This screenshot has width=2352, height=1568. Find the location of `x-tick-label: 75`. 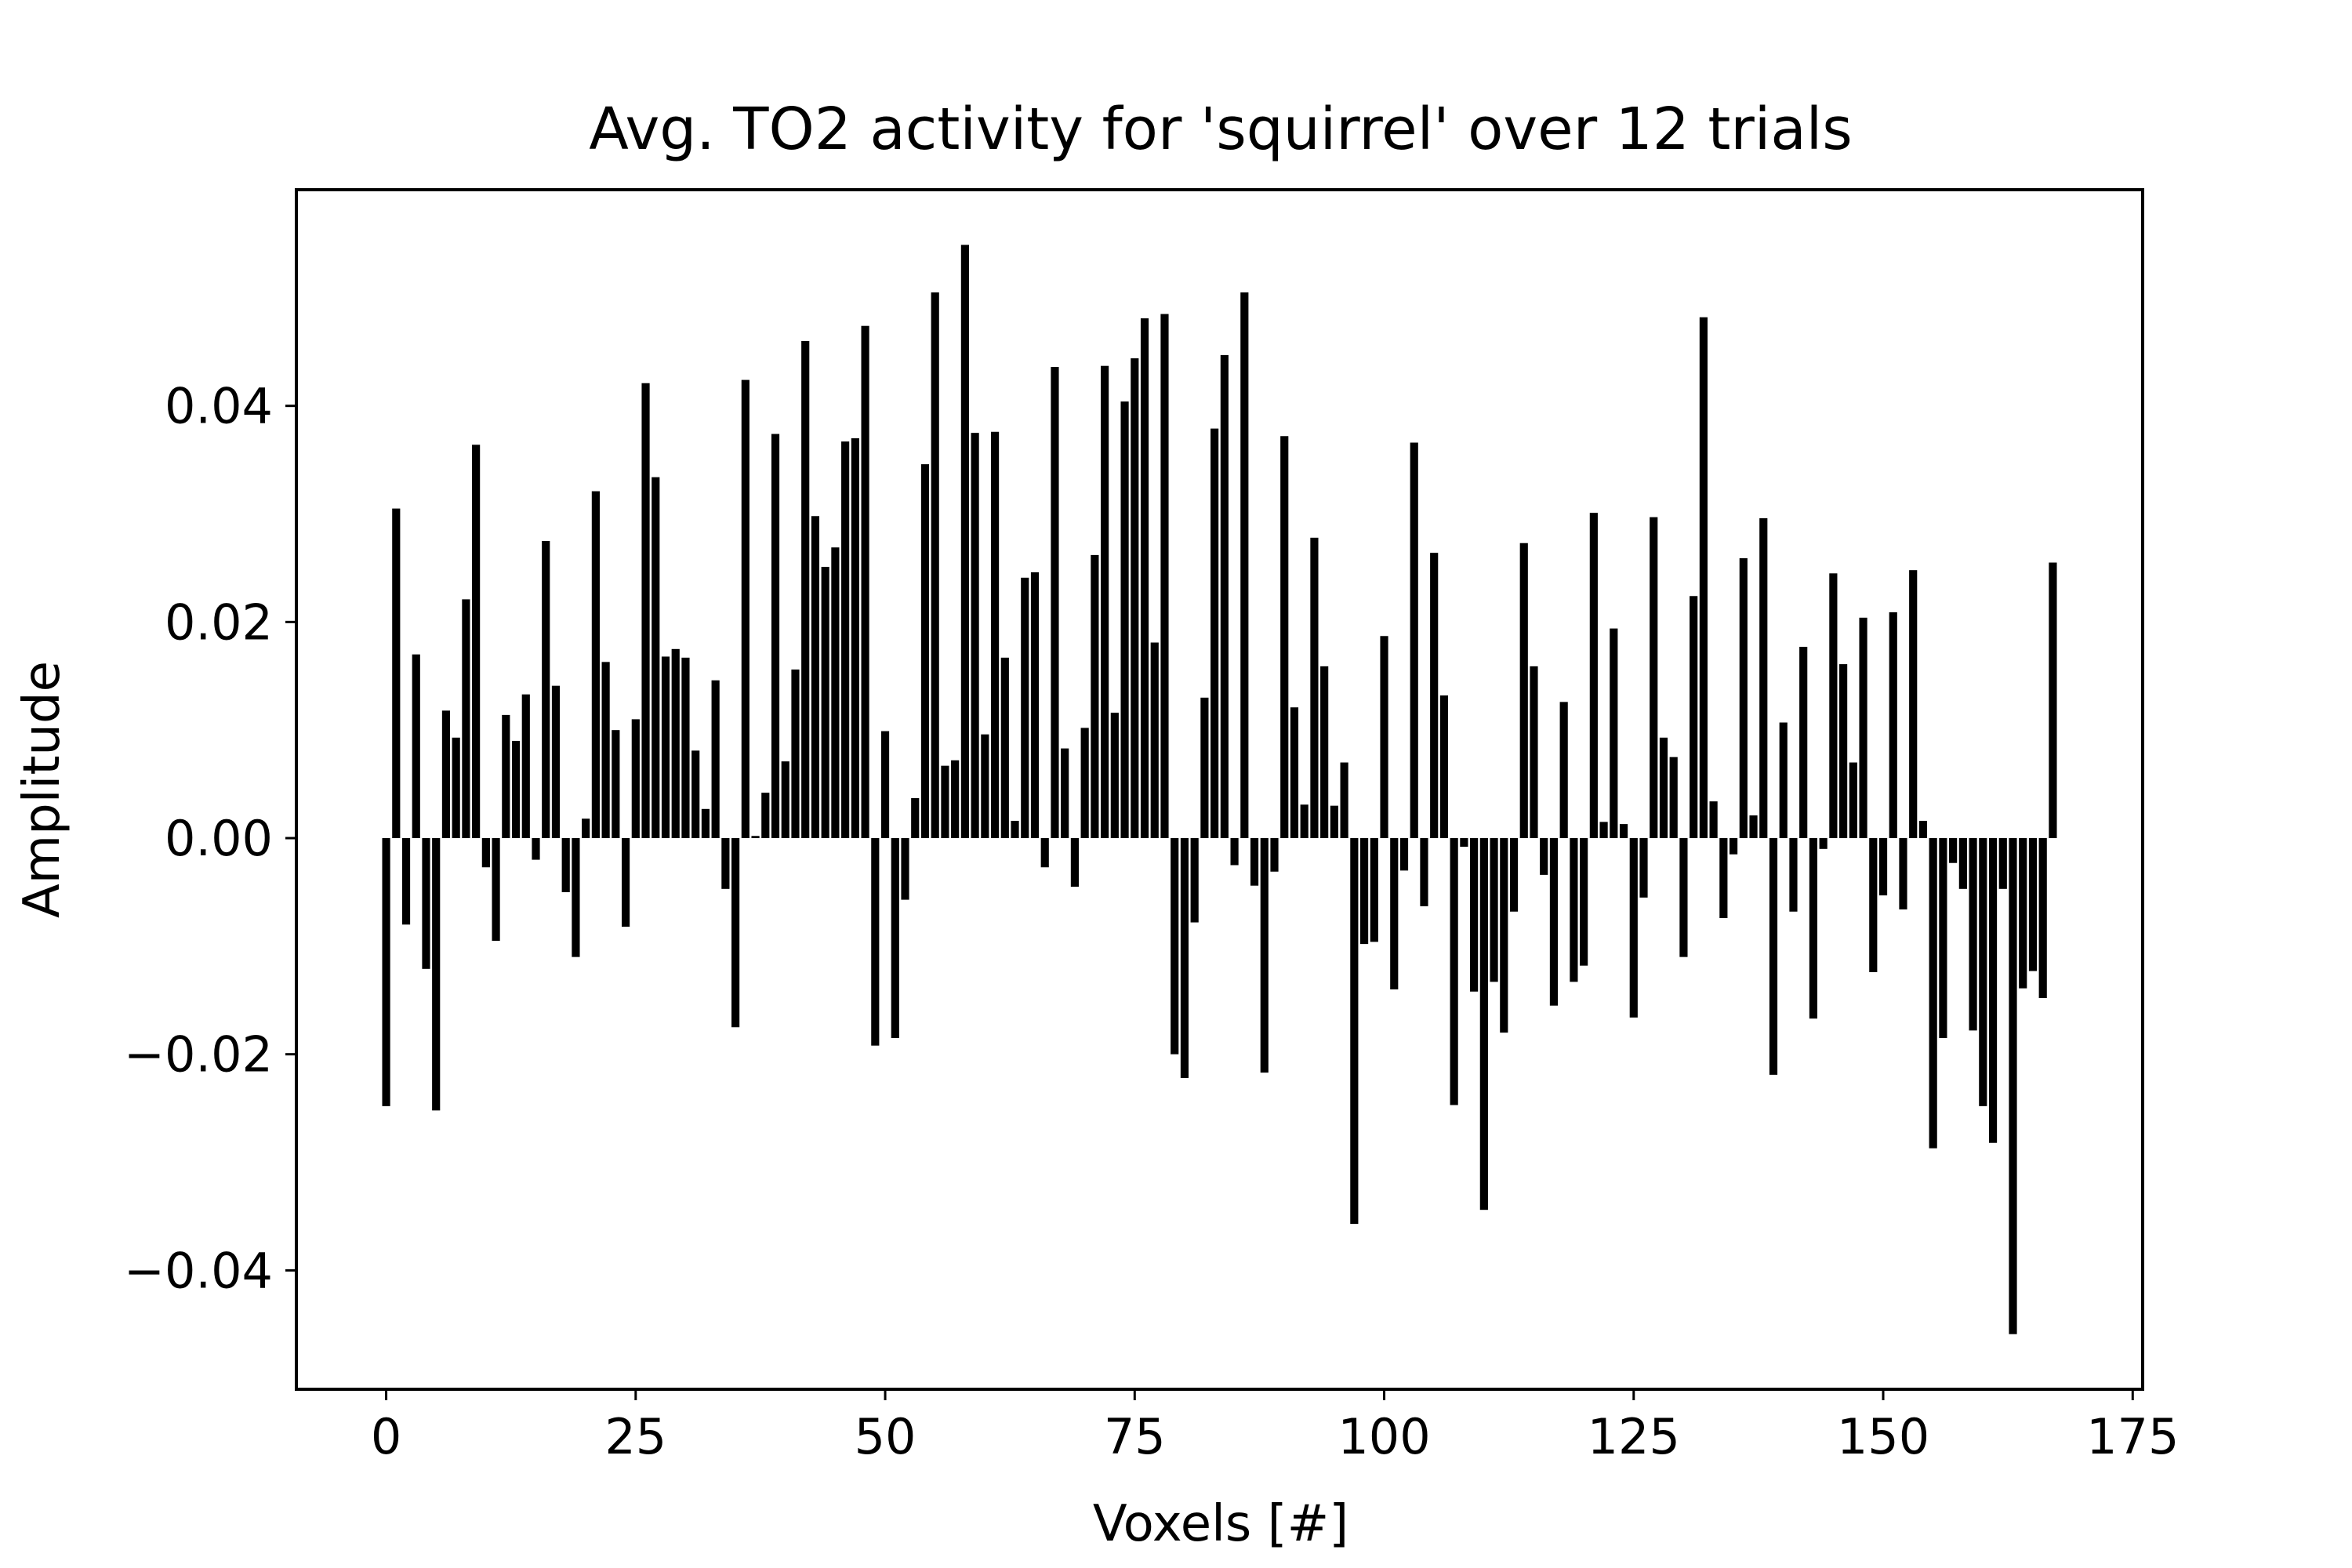

x-tick-label: 75 is located at coordinates (1135, 1436).